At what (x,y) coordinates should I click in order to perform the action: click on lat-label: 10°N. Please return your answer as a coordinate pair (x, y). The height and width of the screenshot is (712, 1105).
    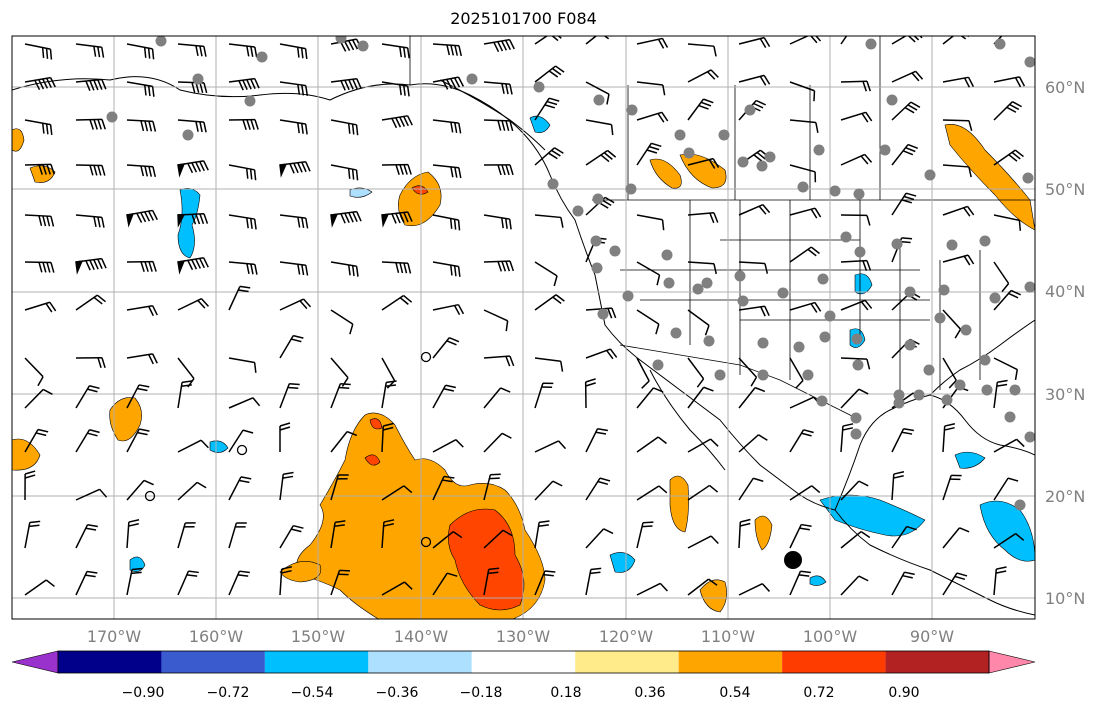
    Looking at the image, I should click on (1065, 598).